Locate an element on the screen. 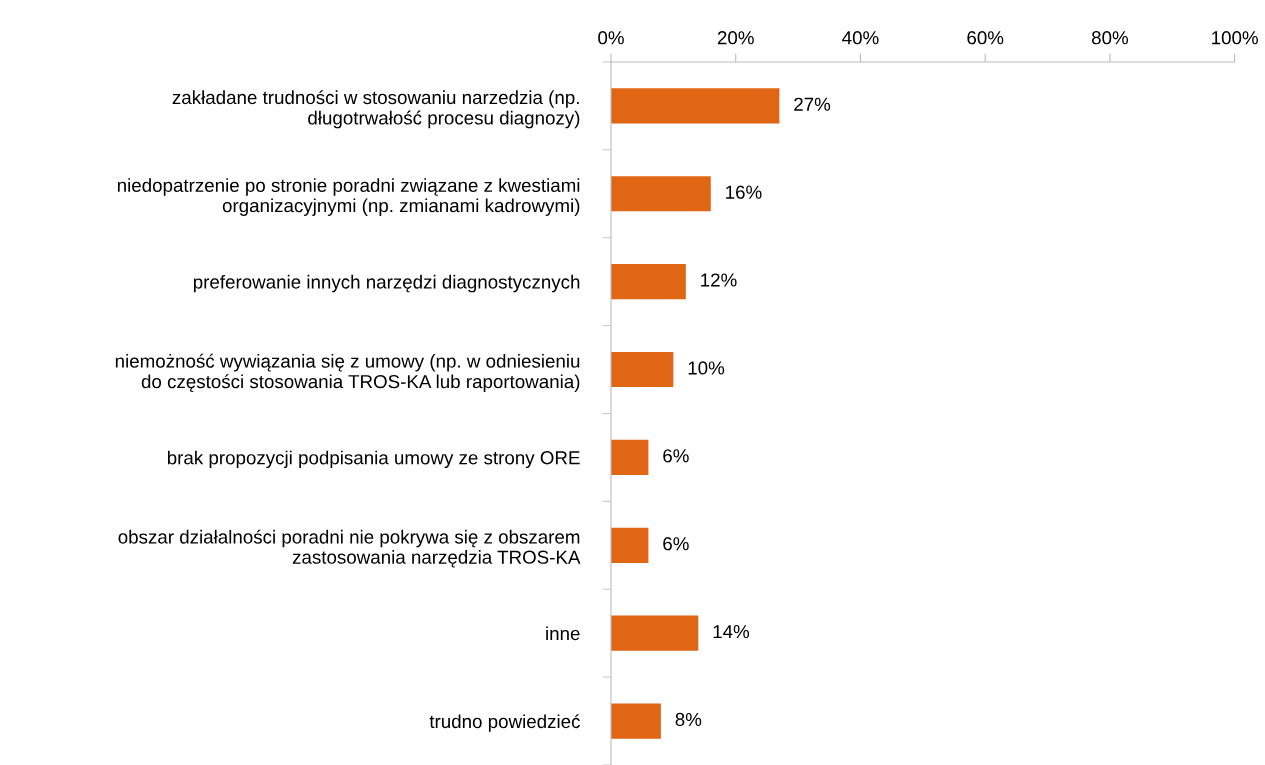 This screenshot has height=765, width=1265. y-tick-label: brak propozycji podpisania umowy ze strony ORE is located at coordinates (373, 459).